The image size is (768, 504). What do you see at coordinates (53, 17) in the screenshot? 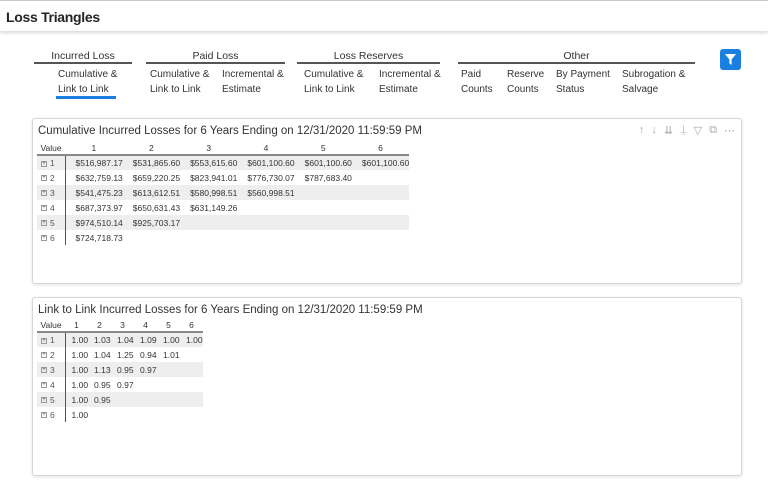
I see `page-title: Loss Triangles` at bounding box center [53, 17].